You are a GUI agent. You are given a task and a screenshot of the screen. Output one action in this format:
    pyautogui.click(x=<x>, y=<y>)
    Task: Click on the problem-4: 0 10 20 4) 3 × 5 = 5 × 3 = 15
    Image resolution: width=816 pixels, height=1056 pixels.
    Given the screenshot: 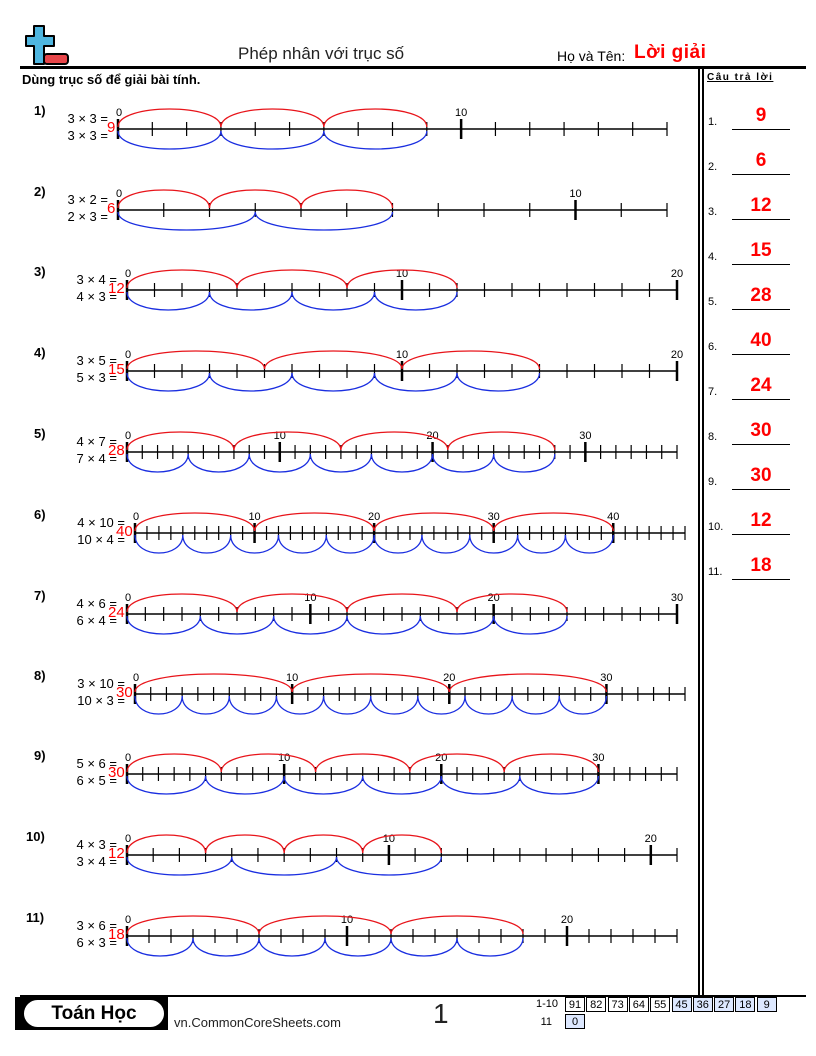 What is the action you would take?
    pyautogui.click(x=349, y=385)
    